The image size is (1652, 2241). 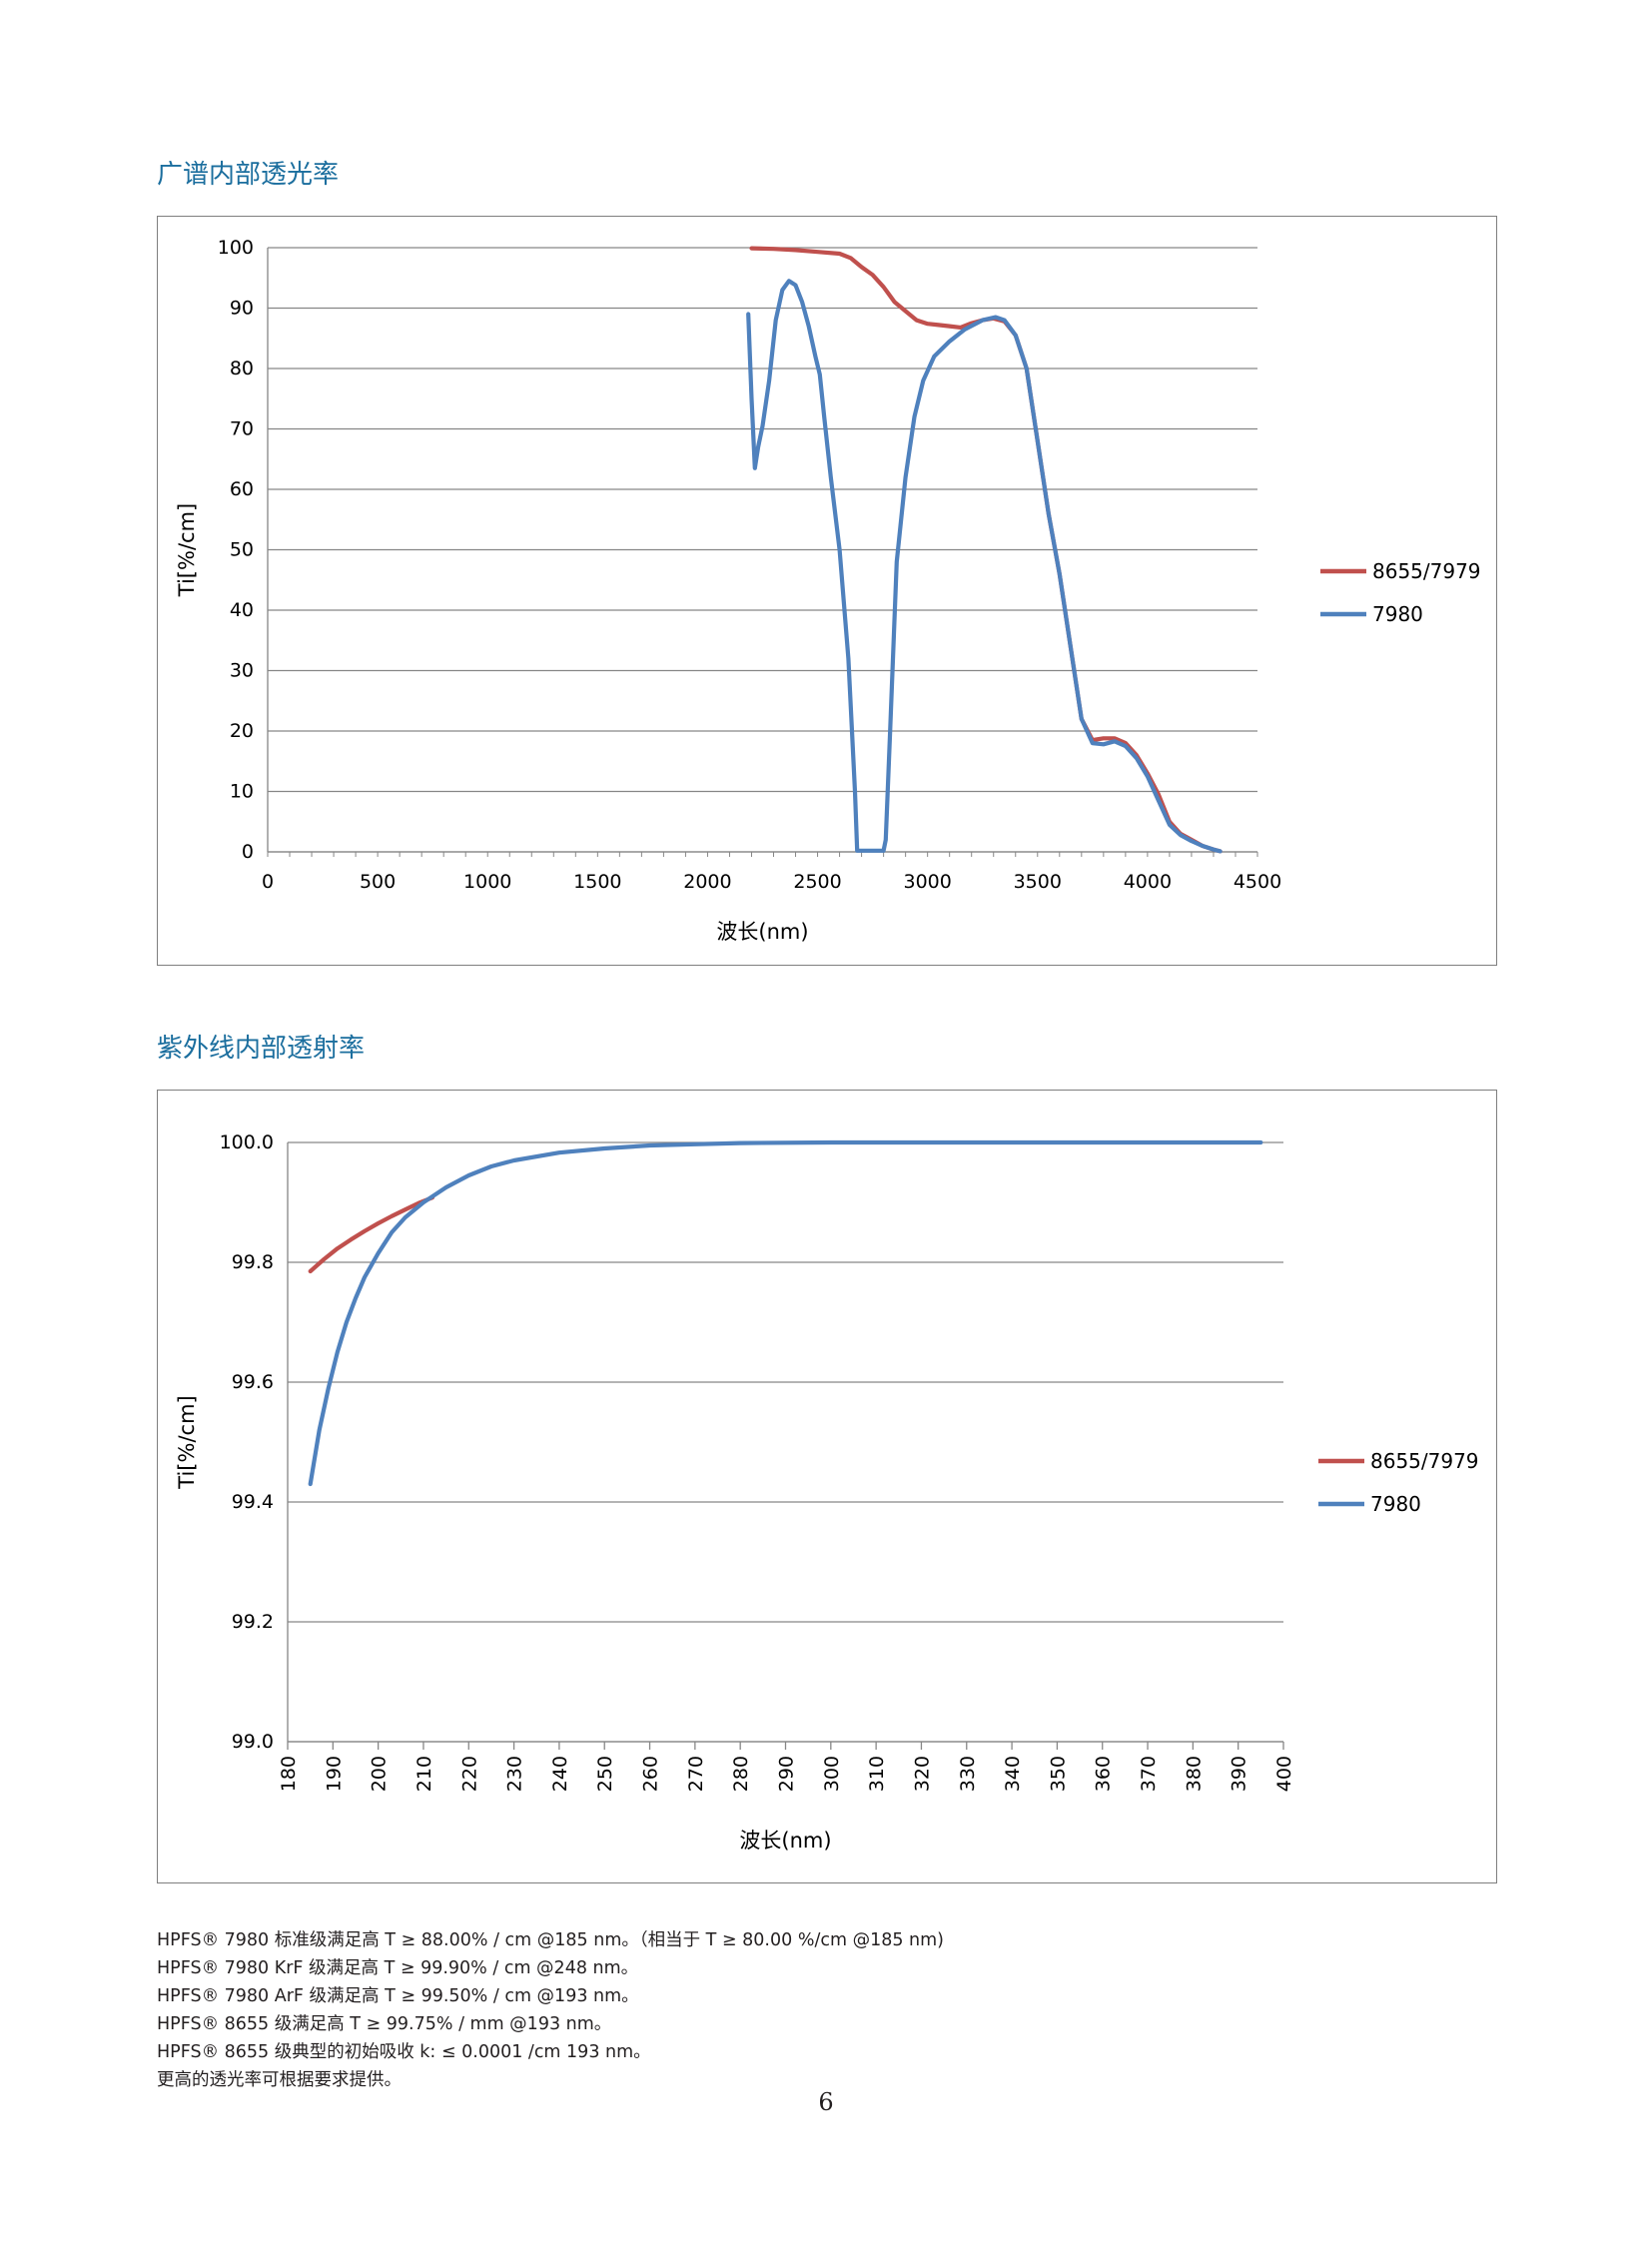 What do you see at coordinates (469, 1774) in the screenshot?
I see `x-tick-label: 220` at bounding box center [469, 1774].